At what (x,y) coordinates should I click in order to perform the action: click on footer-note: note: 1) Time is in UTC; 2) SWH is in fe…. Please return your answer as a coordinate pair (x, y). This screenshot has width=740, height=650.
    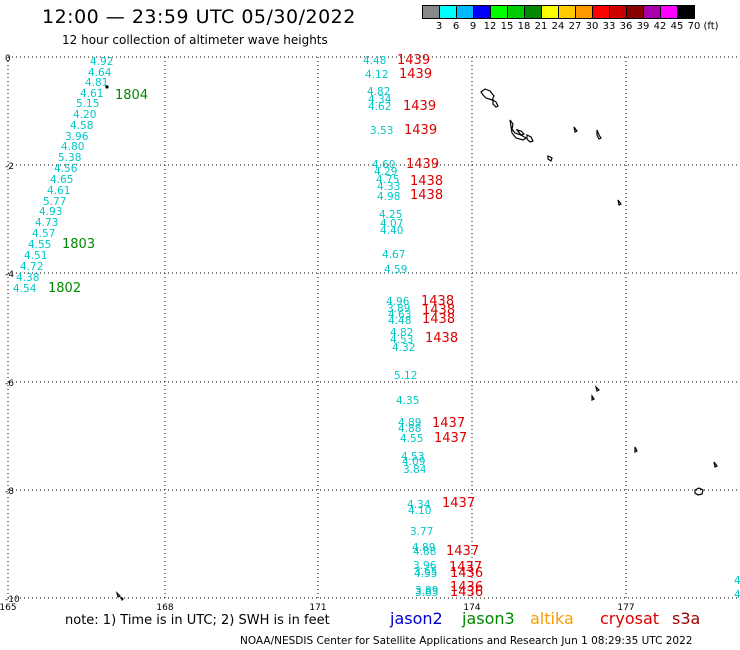
    Looking at the image, I should click on (197, 620).